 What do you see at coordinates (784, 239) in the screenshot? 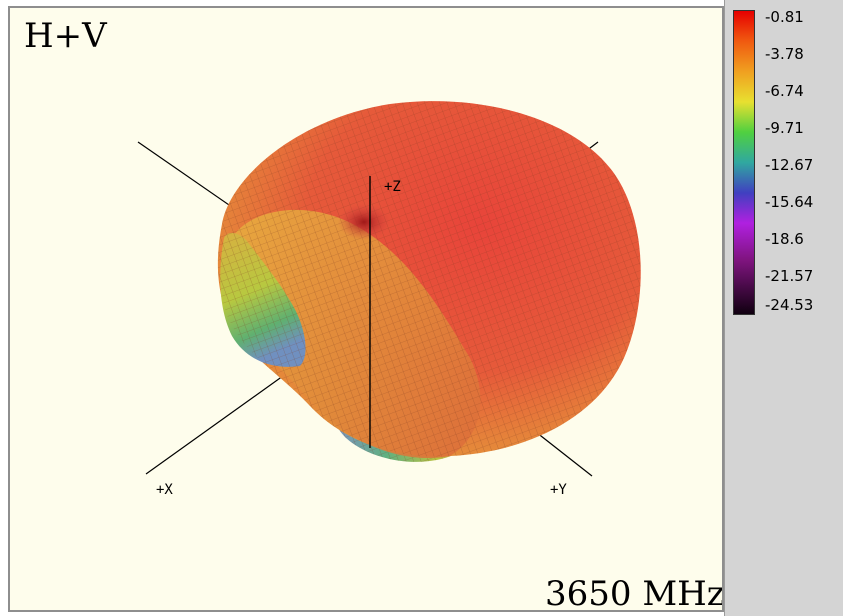
I see `colorbar-tick: -18.6` at bounding box center [784, 239].